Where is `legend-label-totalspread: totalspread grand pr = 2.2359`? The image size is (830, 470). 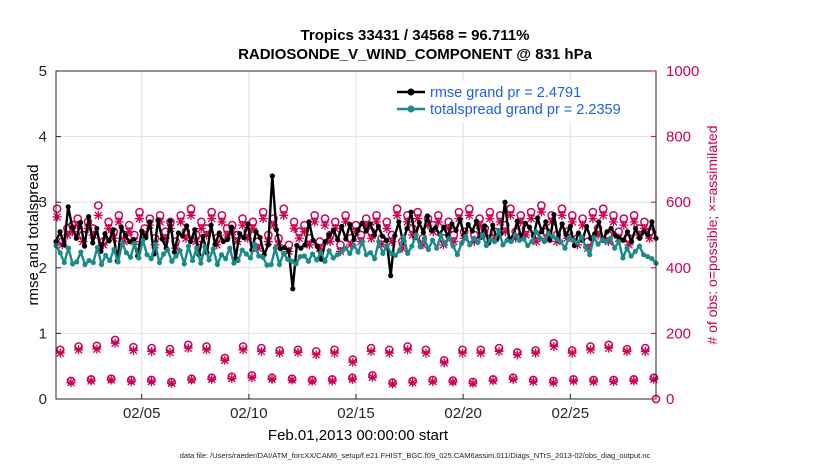
legend-label-totalspread: totalspread grand pr = 2.2359 is located at coordinates (525, 110).